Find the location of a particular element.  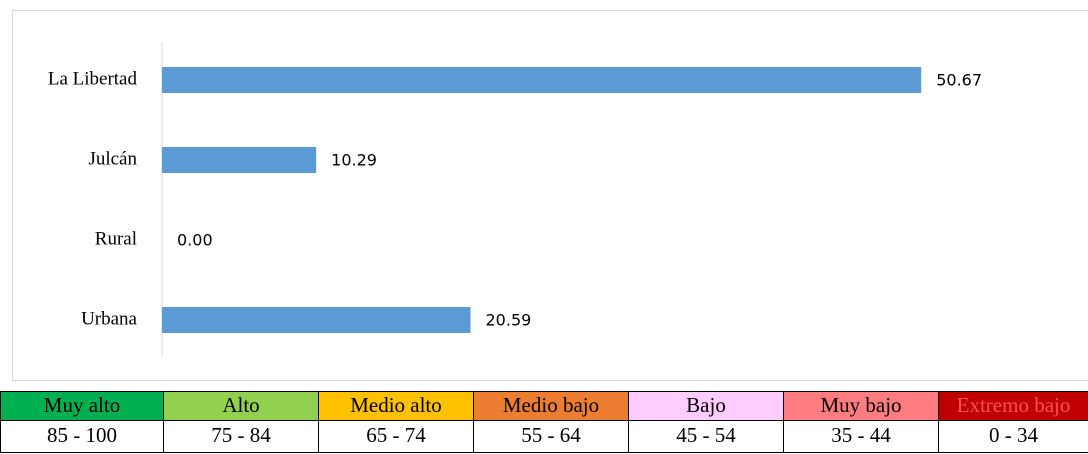

value-label: 50.67 is located at coordinates (959, 80).